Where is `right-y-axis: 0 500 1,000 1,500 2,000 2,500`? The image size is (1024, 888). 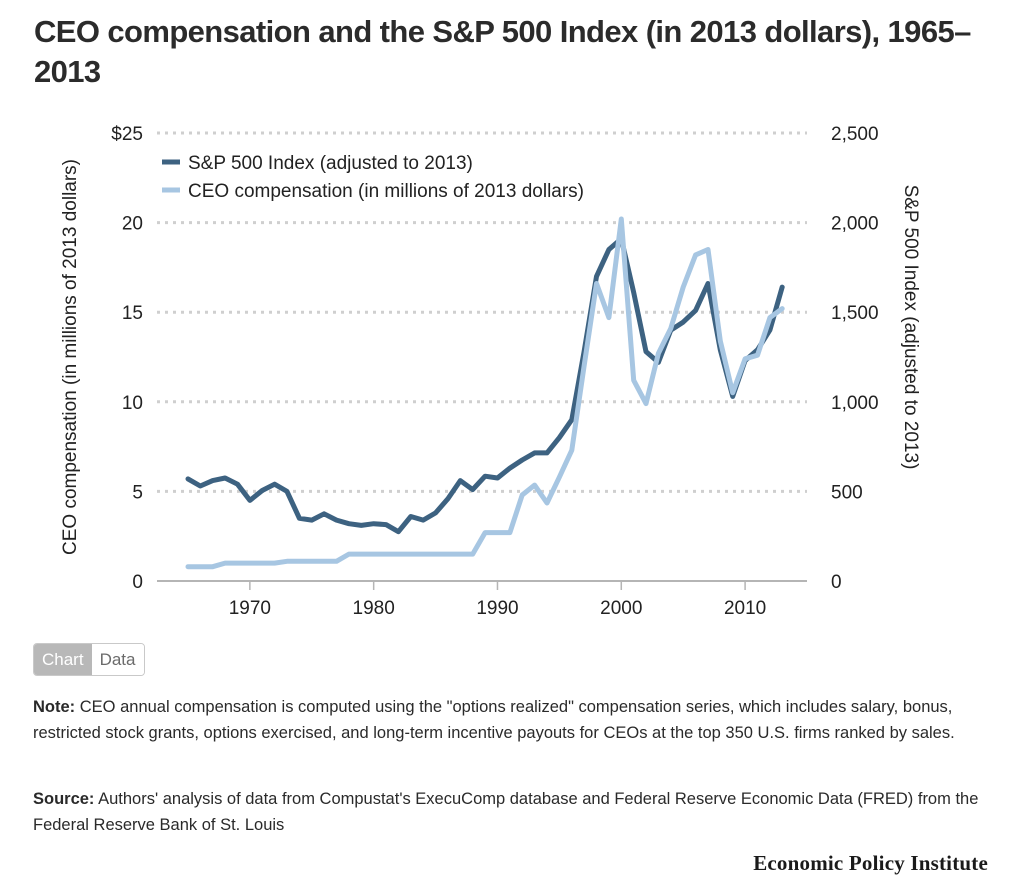 right-y-axis: 0 500 1,000 1,500 2,000 2,500 is located at coordinates (855, 358).